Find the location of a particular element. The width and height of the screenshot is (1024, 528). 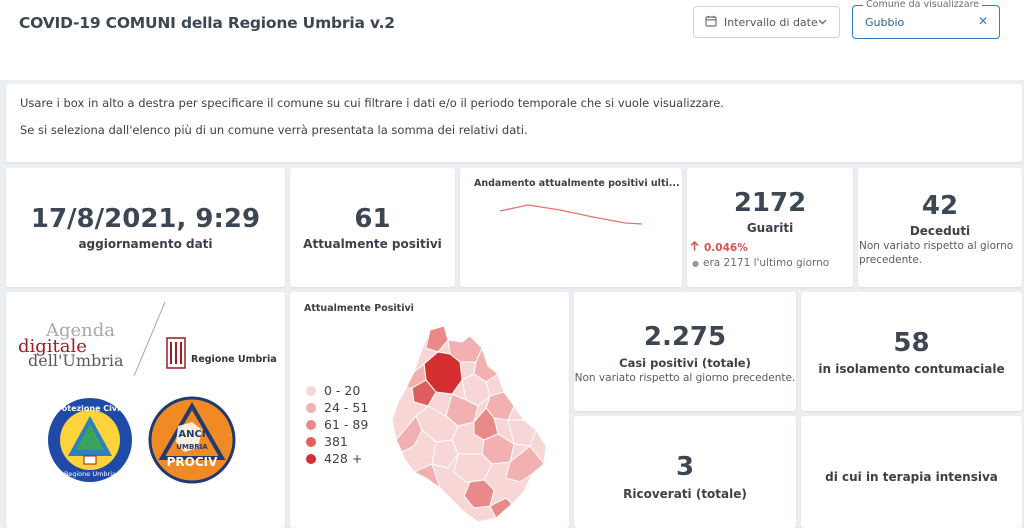

calendar-icon is located at coordinates (711, 22).